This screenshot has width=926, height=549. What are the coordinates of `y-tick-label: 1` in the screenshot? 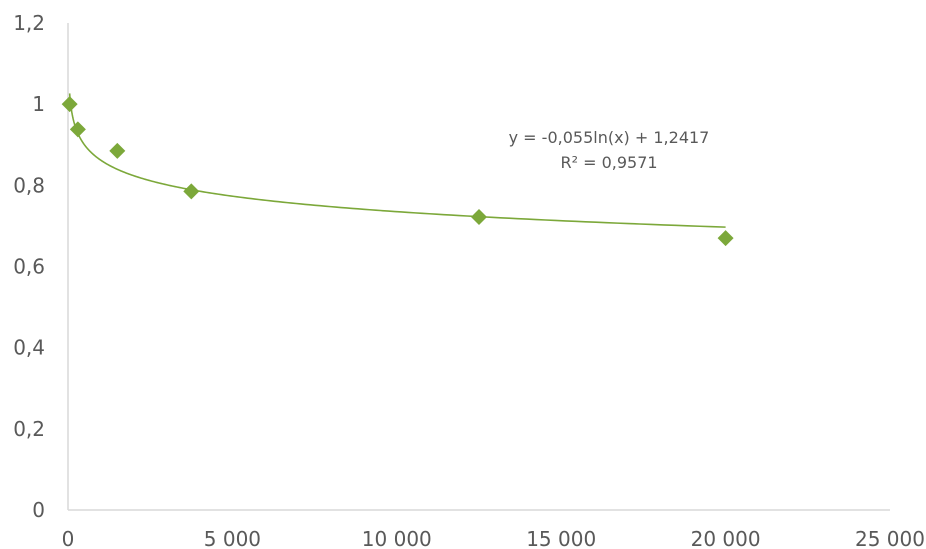 It's located at (38, 104).